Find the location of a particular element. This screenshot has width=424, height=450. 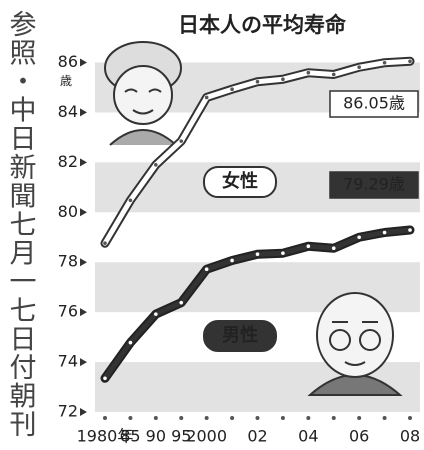

x-tick-label: 85 is located at coordinates (130, 436).